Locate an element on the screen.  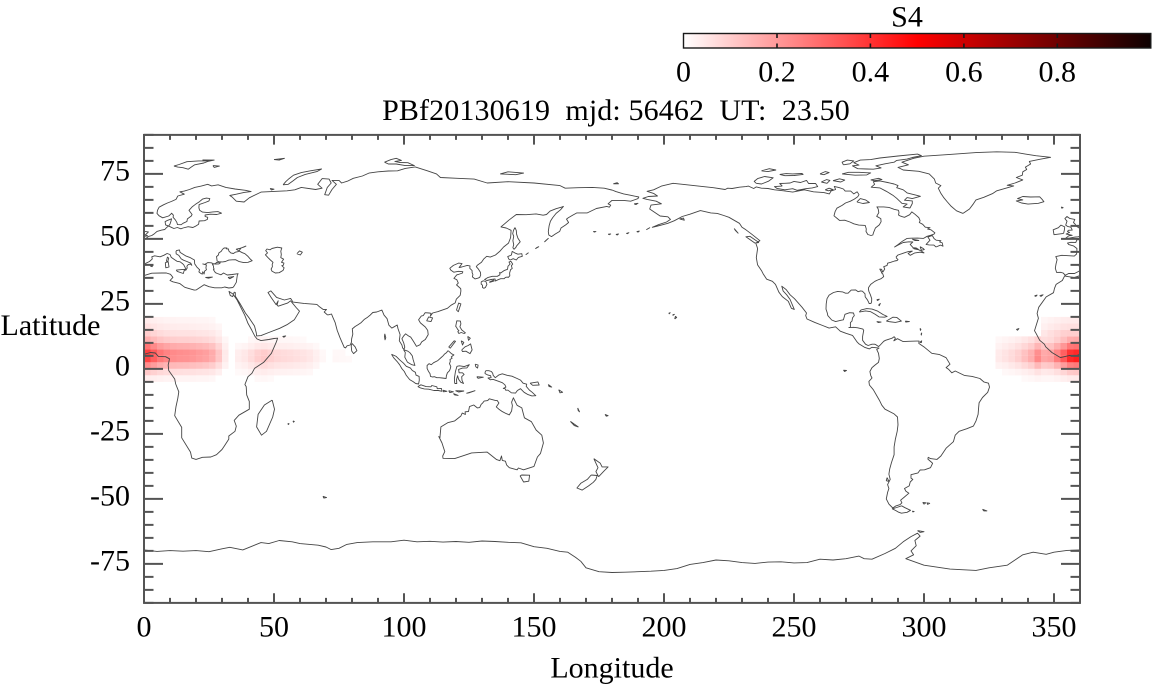
svg-text: -25 is located at coordinates (110, 431).